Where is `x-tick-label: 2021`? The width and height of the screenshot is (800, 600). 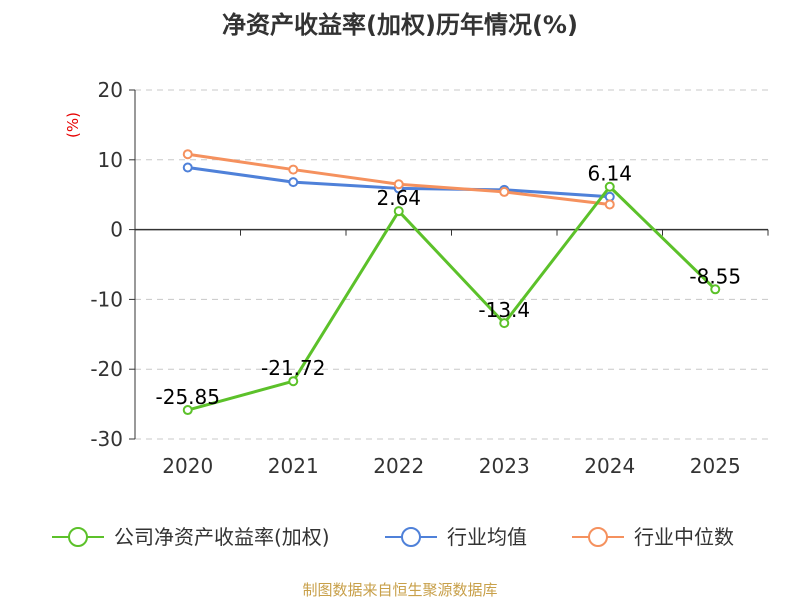
x-tick-label: 2021 is located at coordinates (293, 466).